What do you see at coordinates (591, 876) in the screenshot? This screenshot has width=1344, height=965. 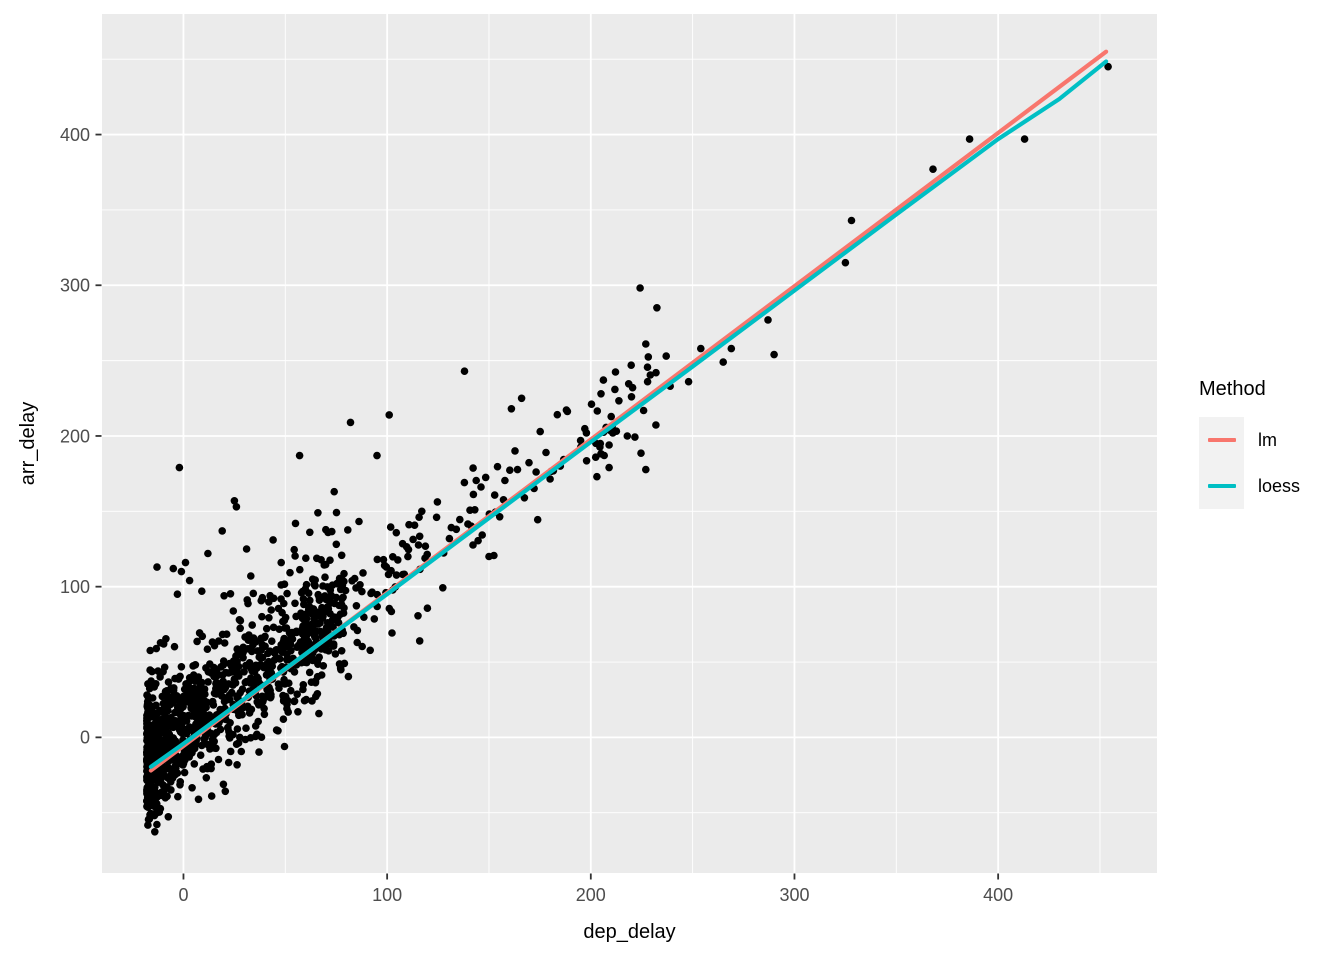 I see `x-axis-ticks` at bounding box center [591, 876].